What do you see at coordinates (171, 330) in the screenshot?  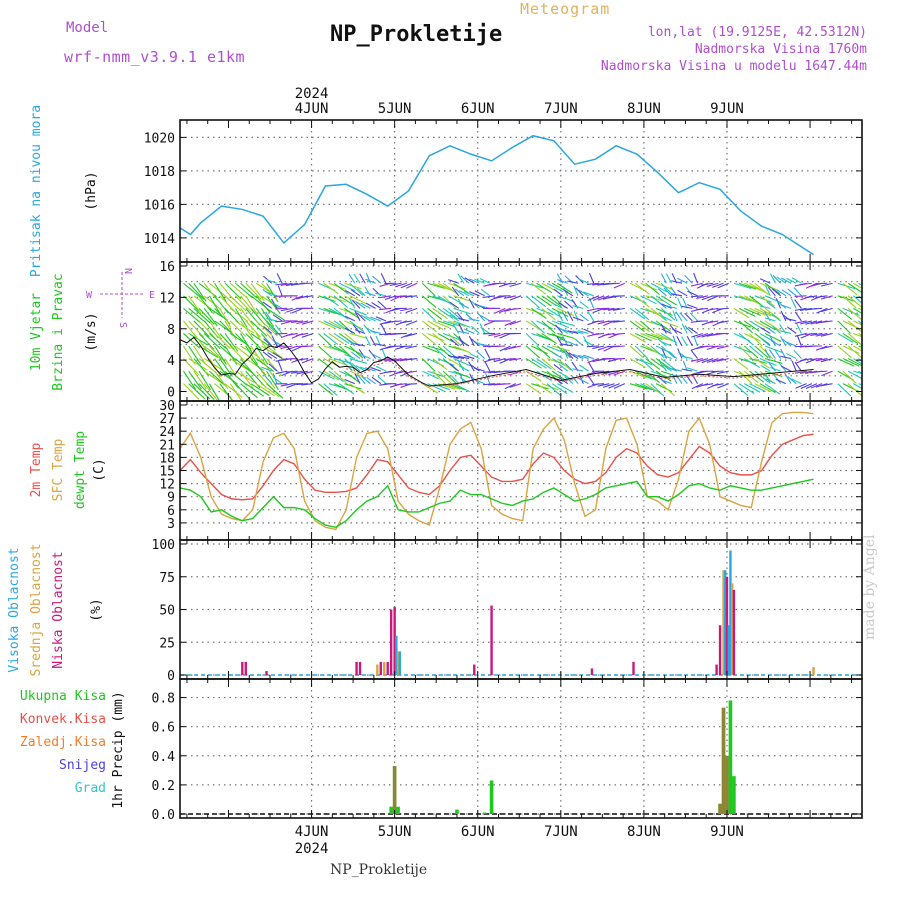 I see `y-tick-label: 8` at bounding box center [171, 330].